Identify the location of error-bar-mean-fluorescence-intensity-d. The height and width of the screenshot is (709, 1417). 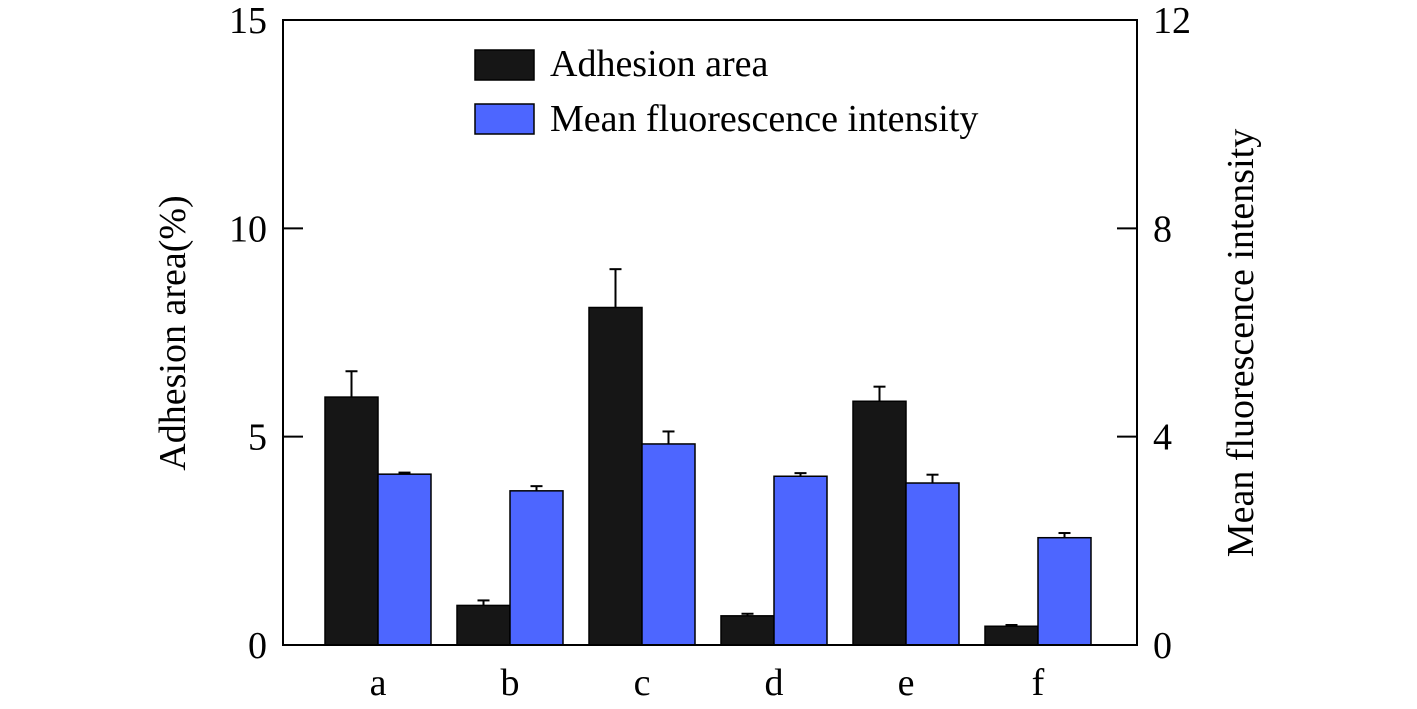
(800, 474).